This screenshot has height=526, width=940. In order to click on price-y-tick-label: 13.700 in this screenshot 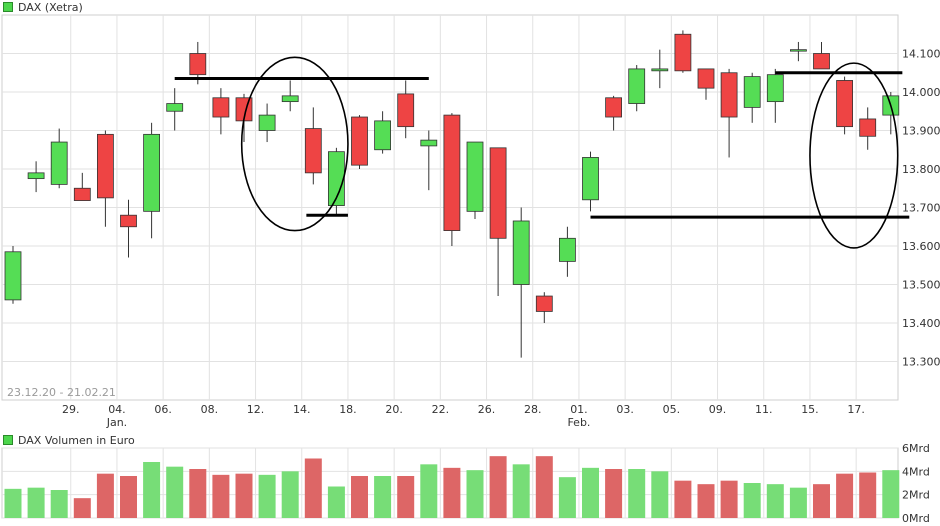, I will do `click(921, 208)`.